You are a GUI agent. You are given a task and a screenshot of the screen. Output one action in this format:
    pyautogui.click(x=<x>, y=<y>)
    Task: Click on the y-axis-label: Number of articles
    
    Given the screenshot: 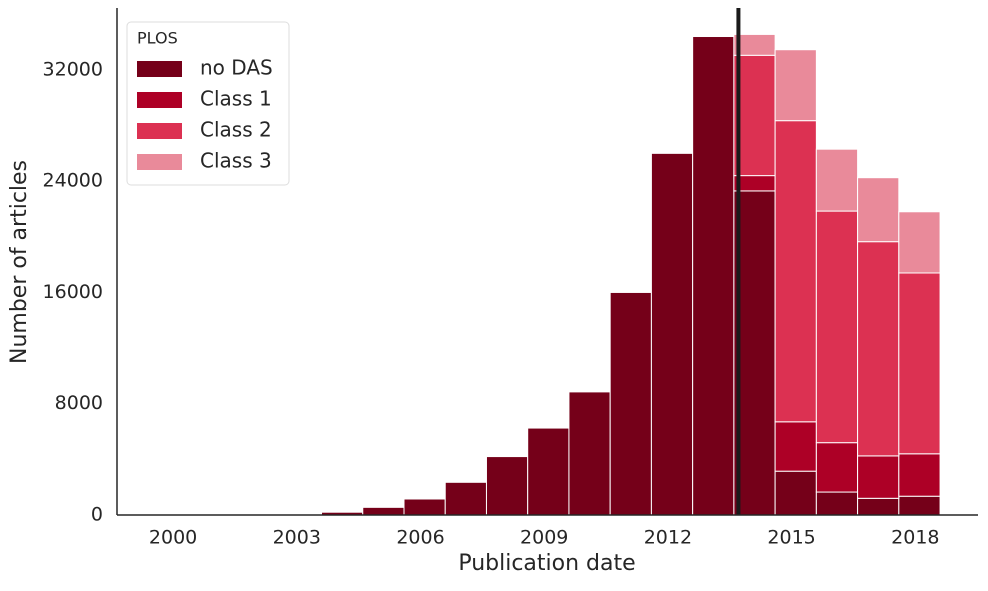 What is the action you would take?
    pyautogui.click(x=19, y=262)
    